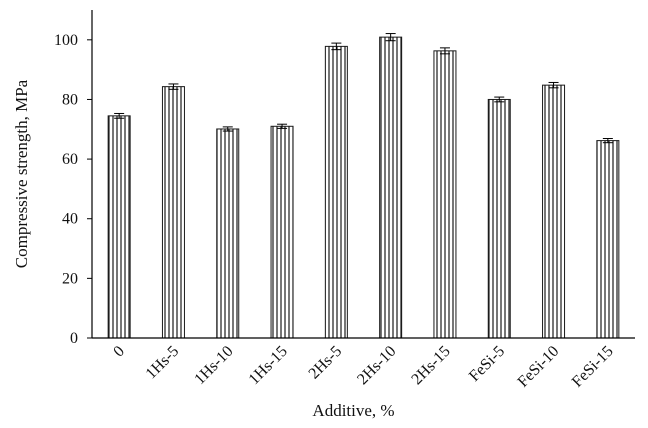  What do you see at coordinates (430, 365) in the screenshot?
I see `x-tick-label: 2Hs-15` at bounding box center [430, 365].